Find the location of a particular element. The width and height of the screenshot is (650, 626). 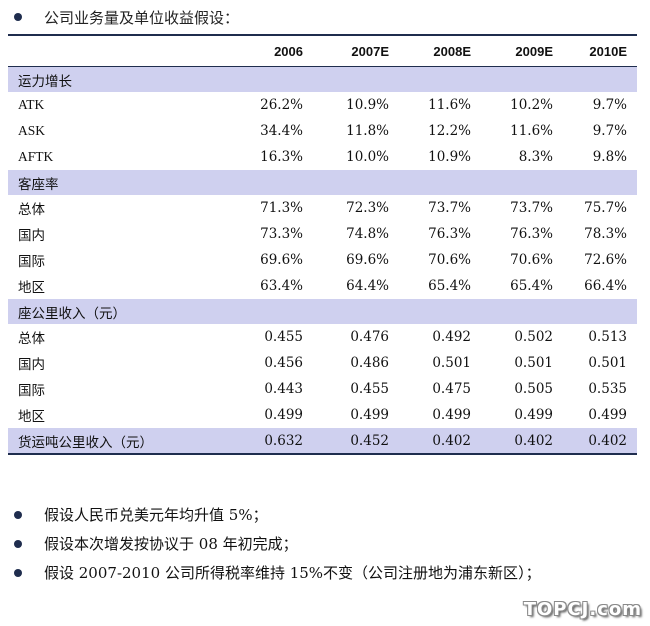

table-row: 国际 69.6% 69.6% 70.6% 70.6% 72.6% is located at coordinates (322, 260).